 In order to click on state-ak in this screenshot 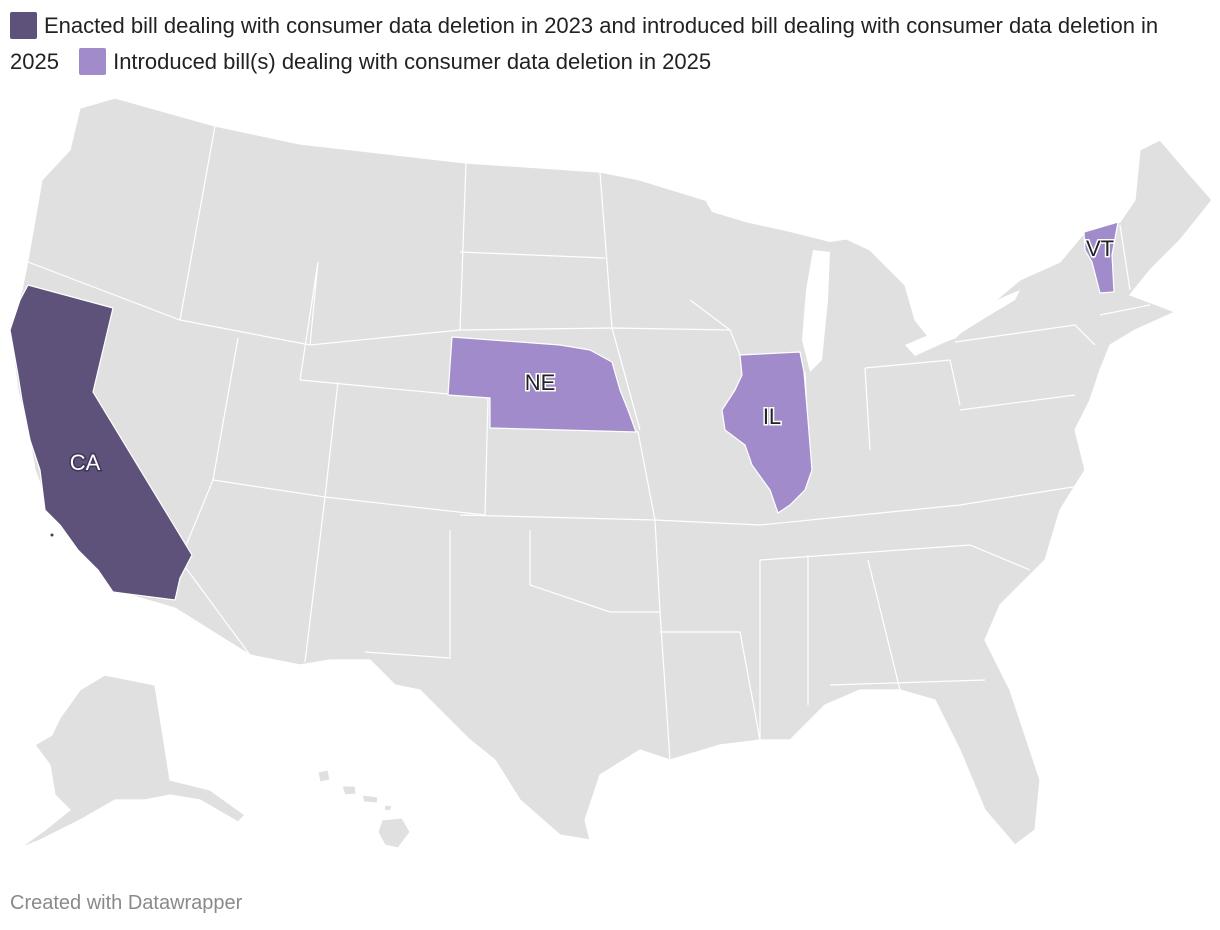, I will do `click(132, 761)`.